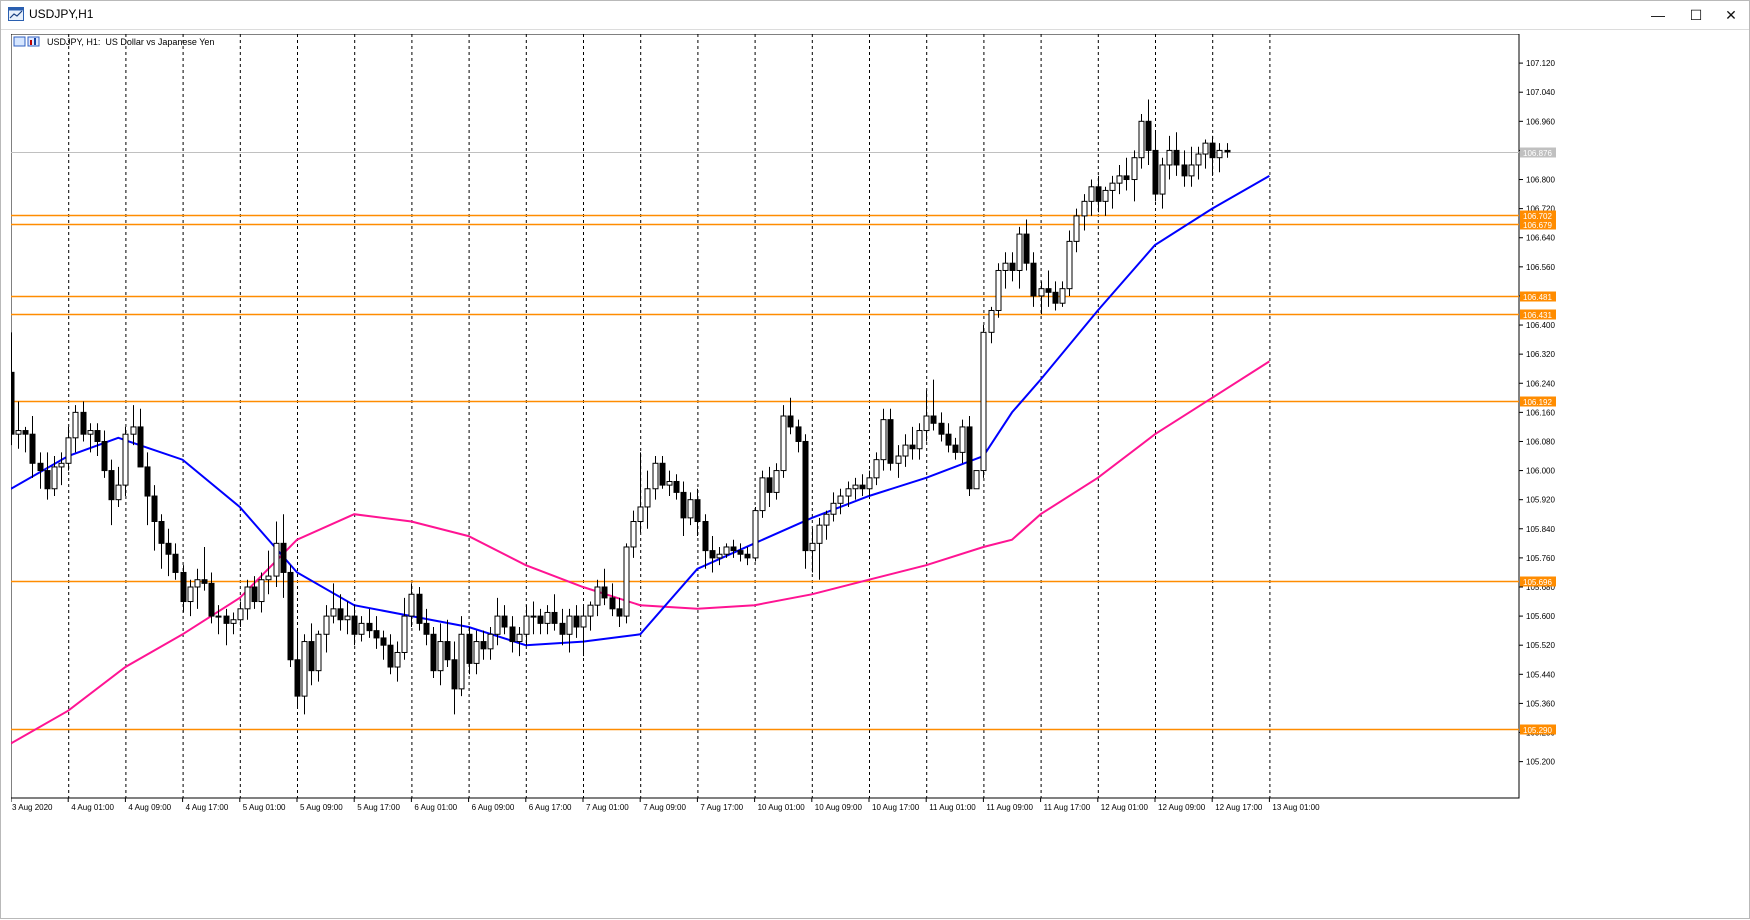  I want to click on price-axis-label: 106.400, so click(1540, 325).